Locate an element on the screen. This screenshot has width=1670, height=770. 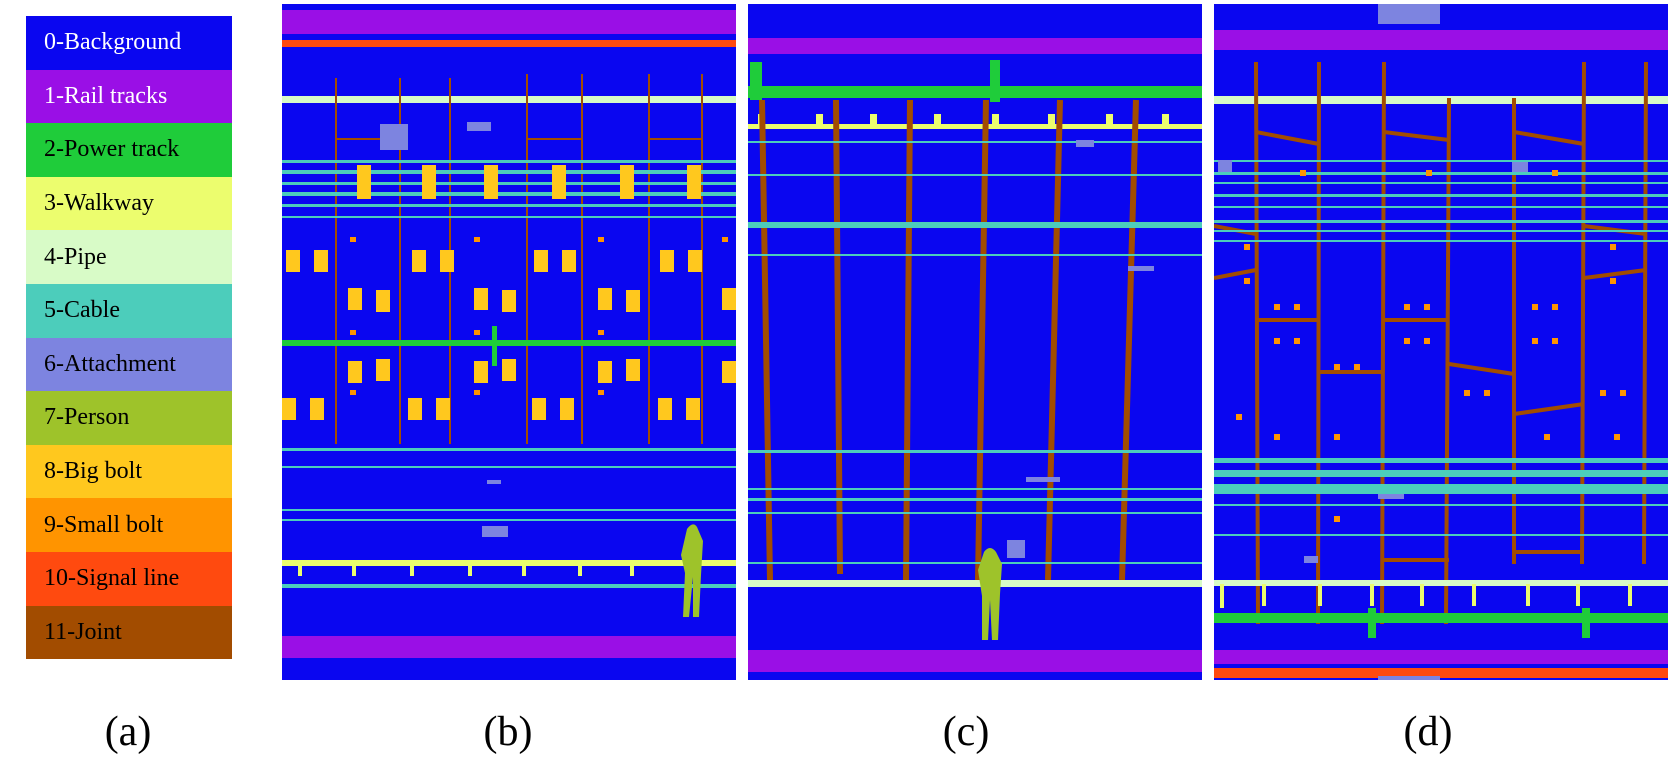
legend-label: 6-Attachment is located at coordinates (110, 363).